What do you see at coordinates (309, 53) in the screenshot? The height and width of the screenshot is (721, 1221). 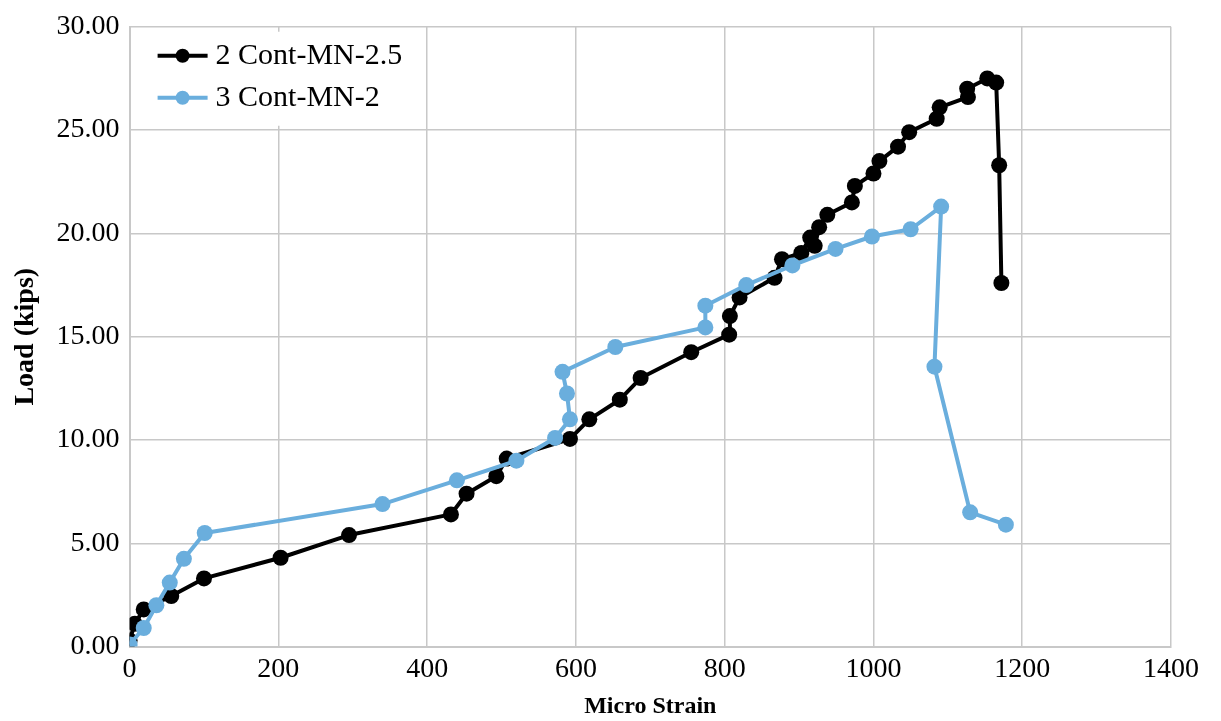 I see `legend-label: 2 Cont-MN-2.5` at bounding box center [309, 53].